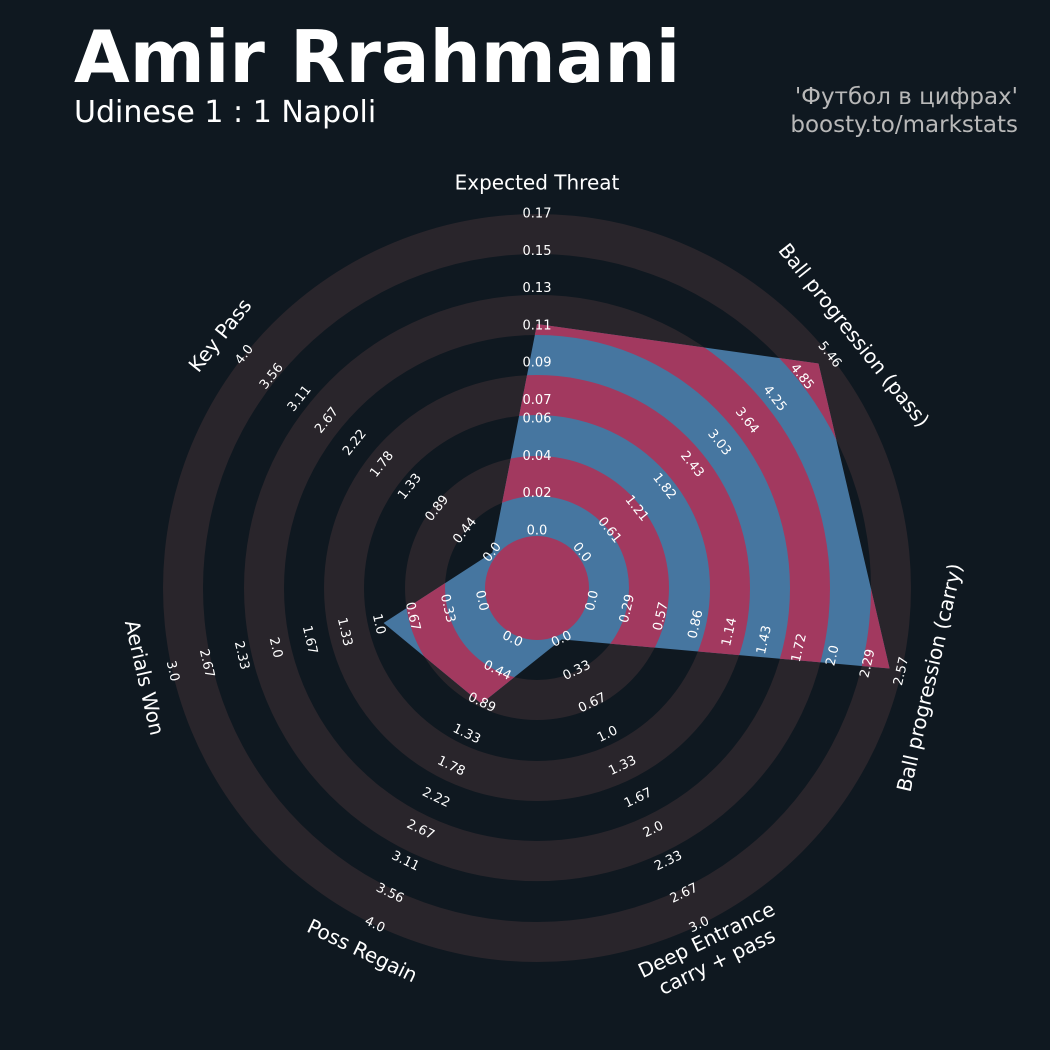 This screenshot has height=1050, width=1050. Describe the element at coordinates (344, 632) in the screenshot. I see `tick-label: 1.33` at that location.